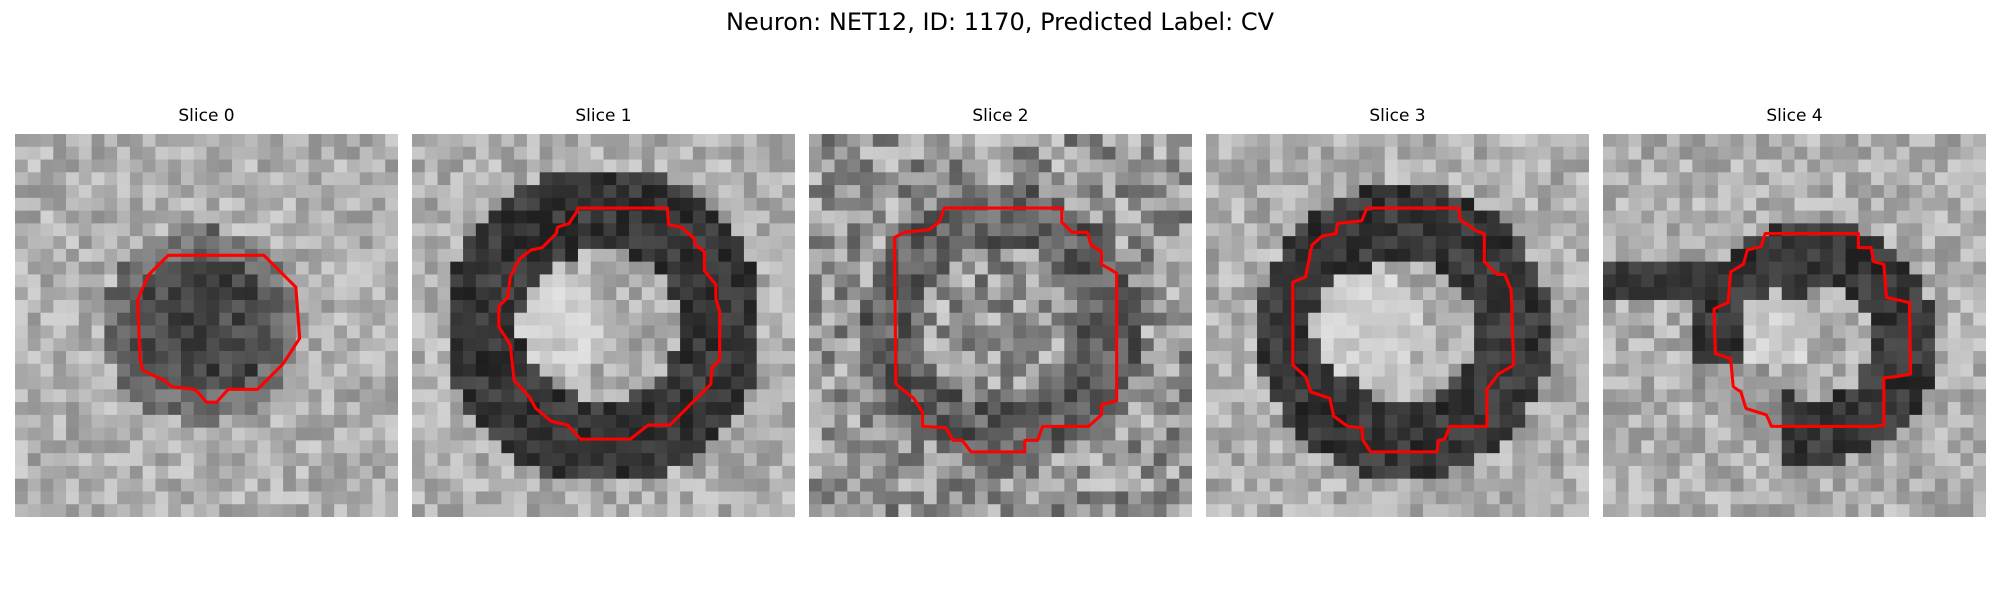 This screenshot has width=2000, height=600. What do you see at coordinates (1000, 325) in the screenshot?
I see `slice-image` at bounding box center [1000, 325].